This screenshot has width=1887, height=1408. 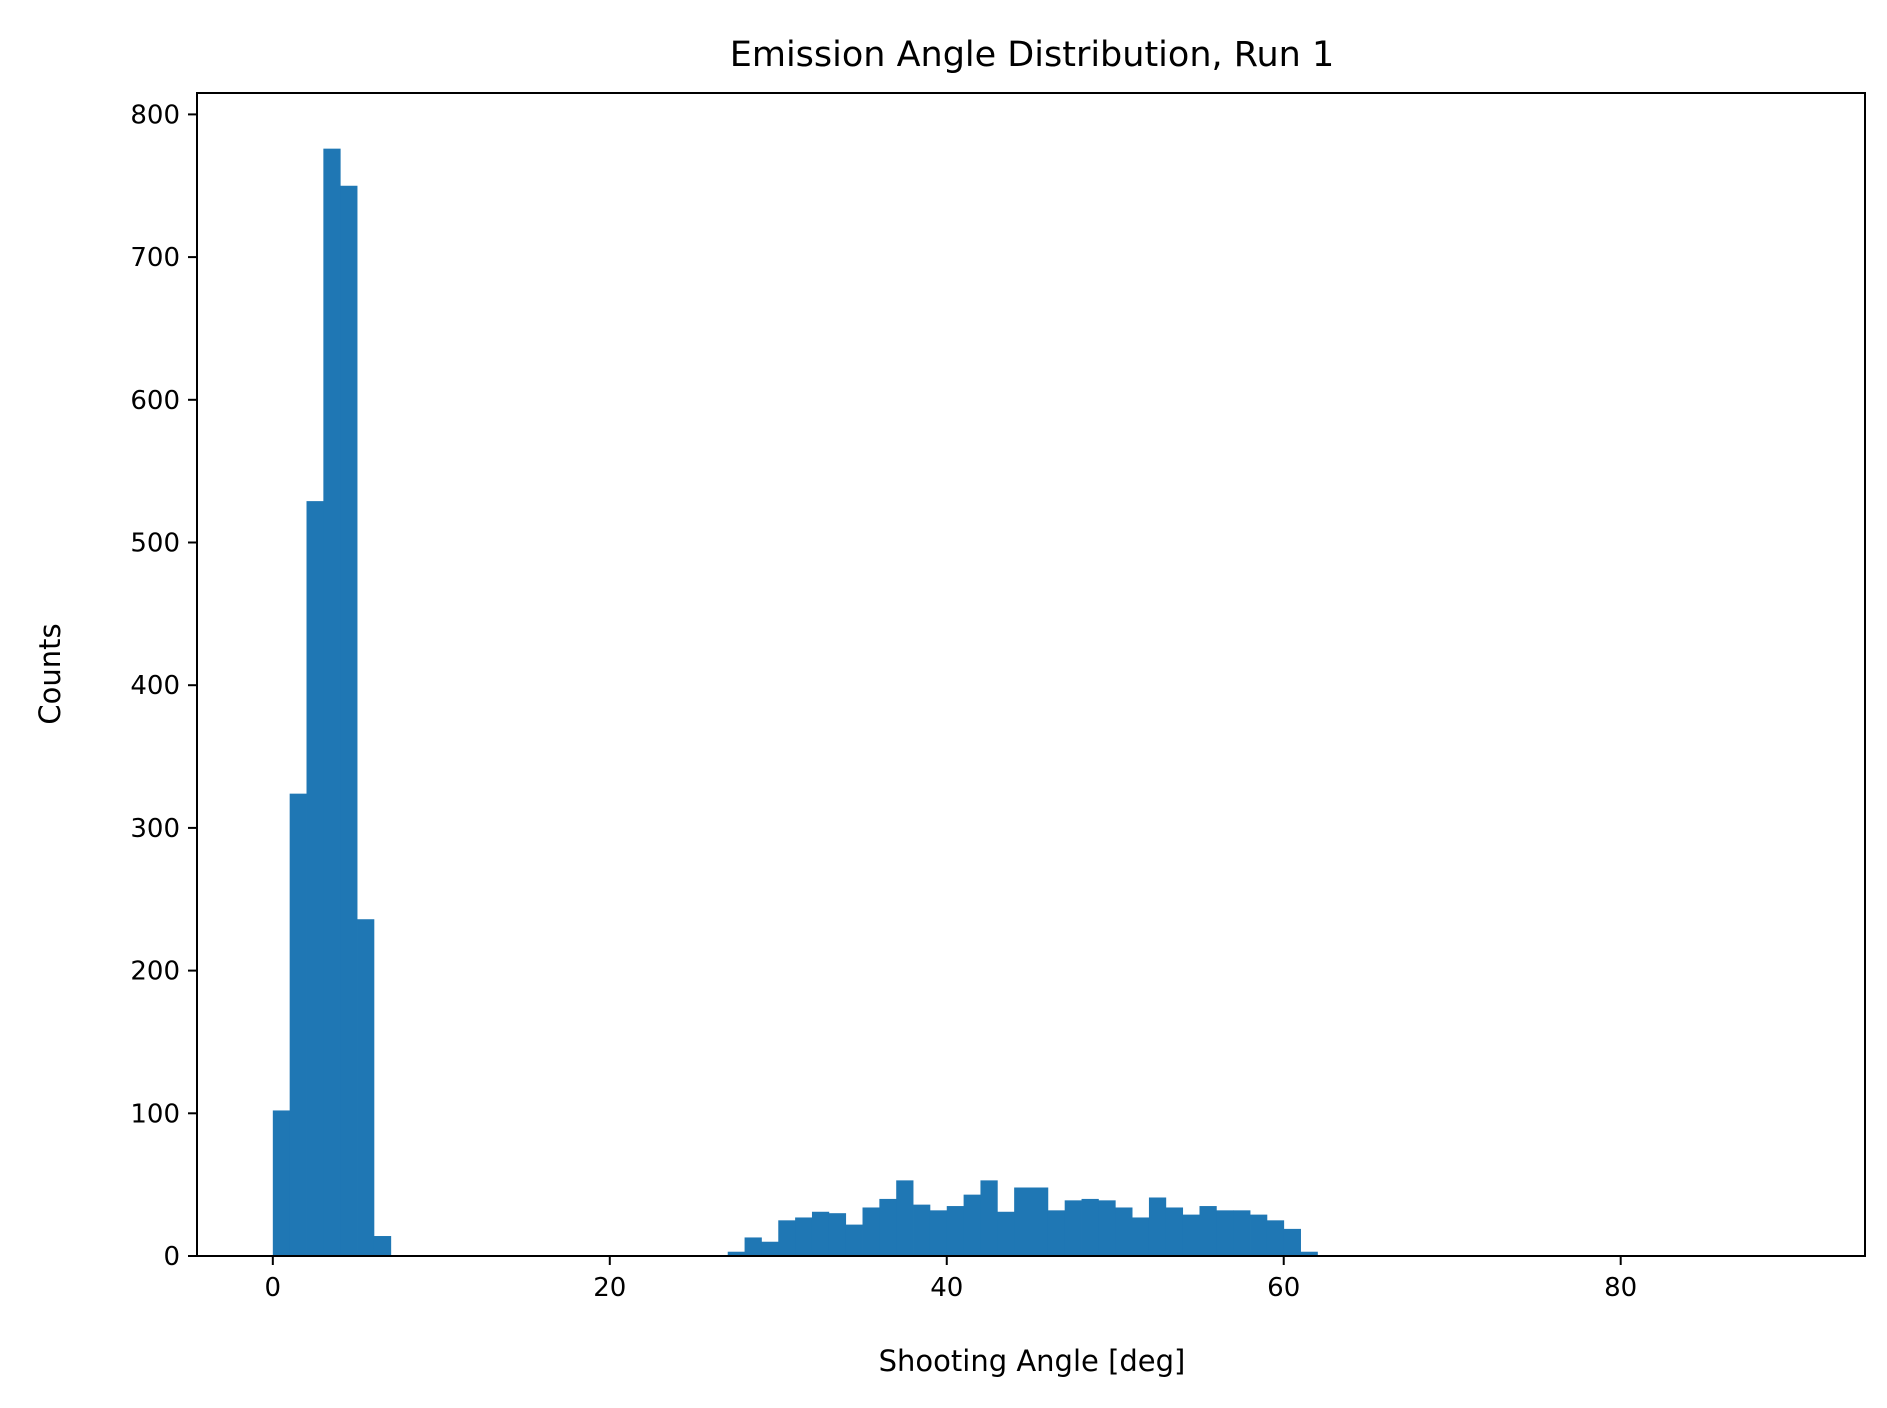 I want to click on x-tick-label: 80, so click(x=1620, y=1288).